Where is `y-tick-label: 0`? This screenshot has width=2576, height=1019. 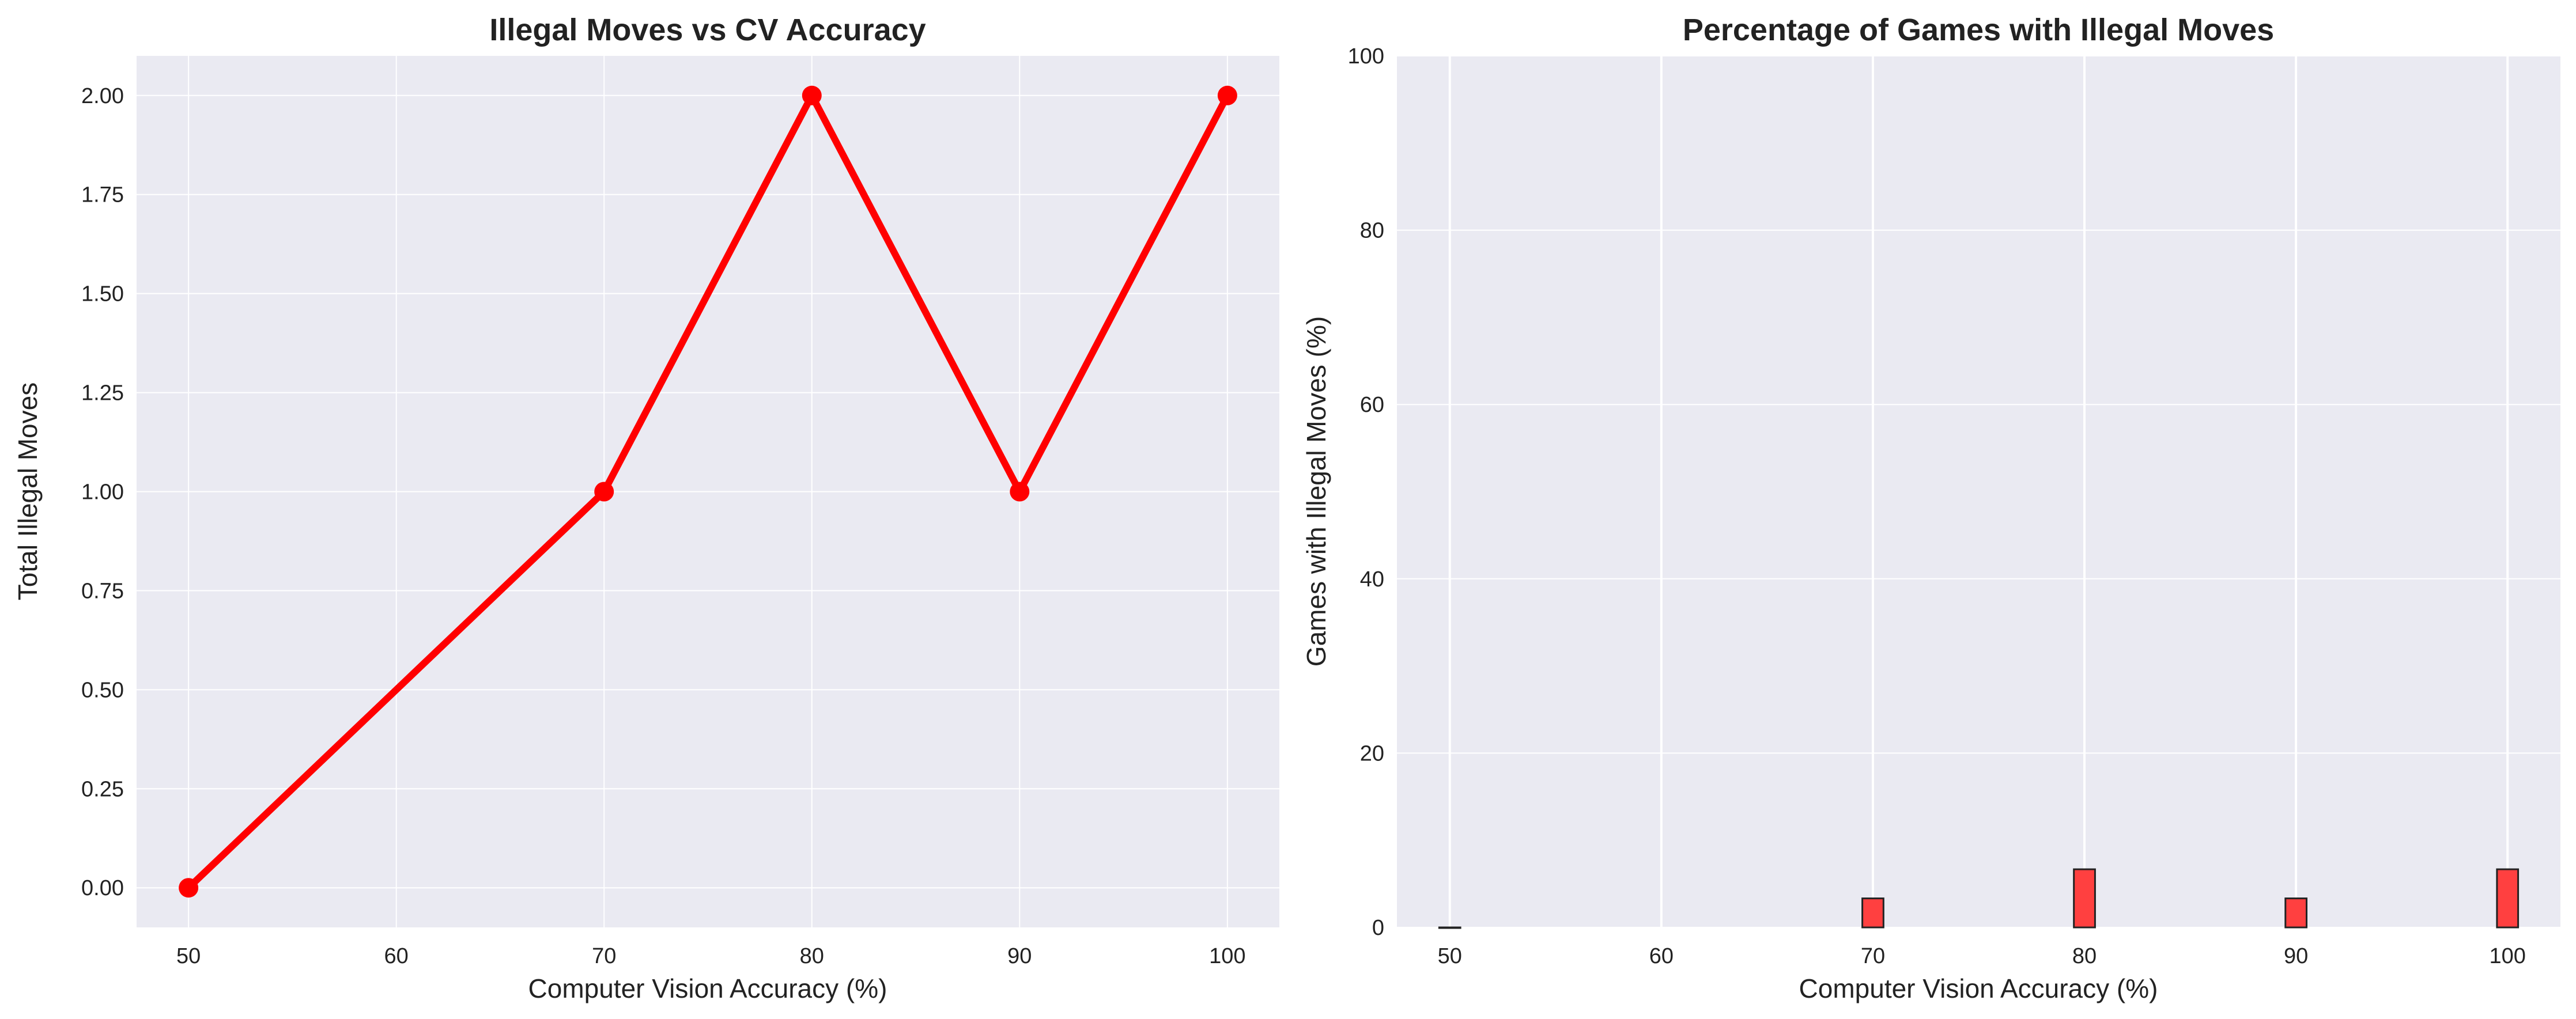
y-tick-label: 0 is located at coordinates (1378, 928).